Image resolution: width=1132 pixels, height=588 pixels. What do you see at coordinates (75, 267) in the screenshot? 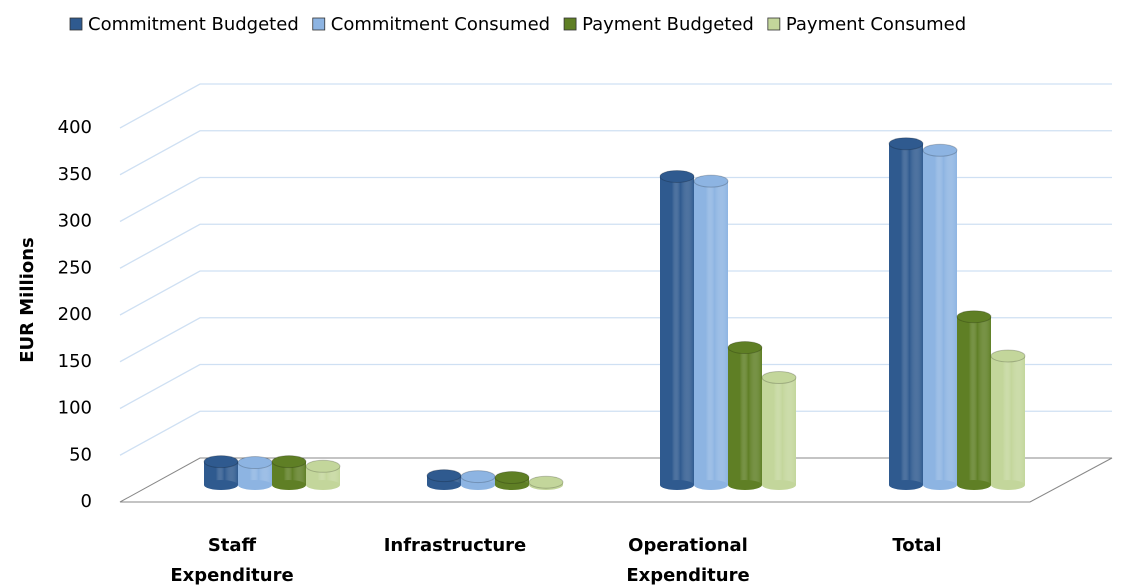
I see `y-tick-label: 250` at bounding box center [75, 267].